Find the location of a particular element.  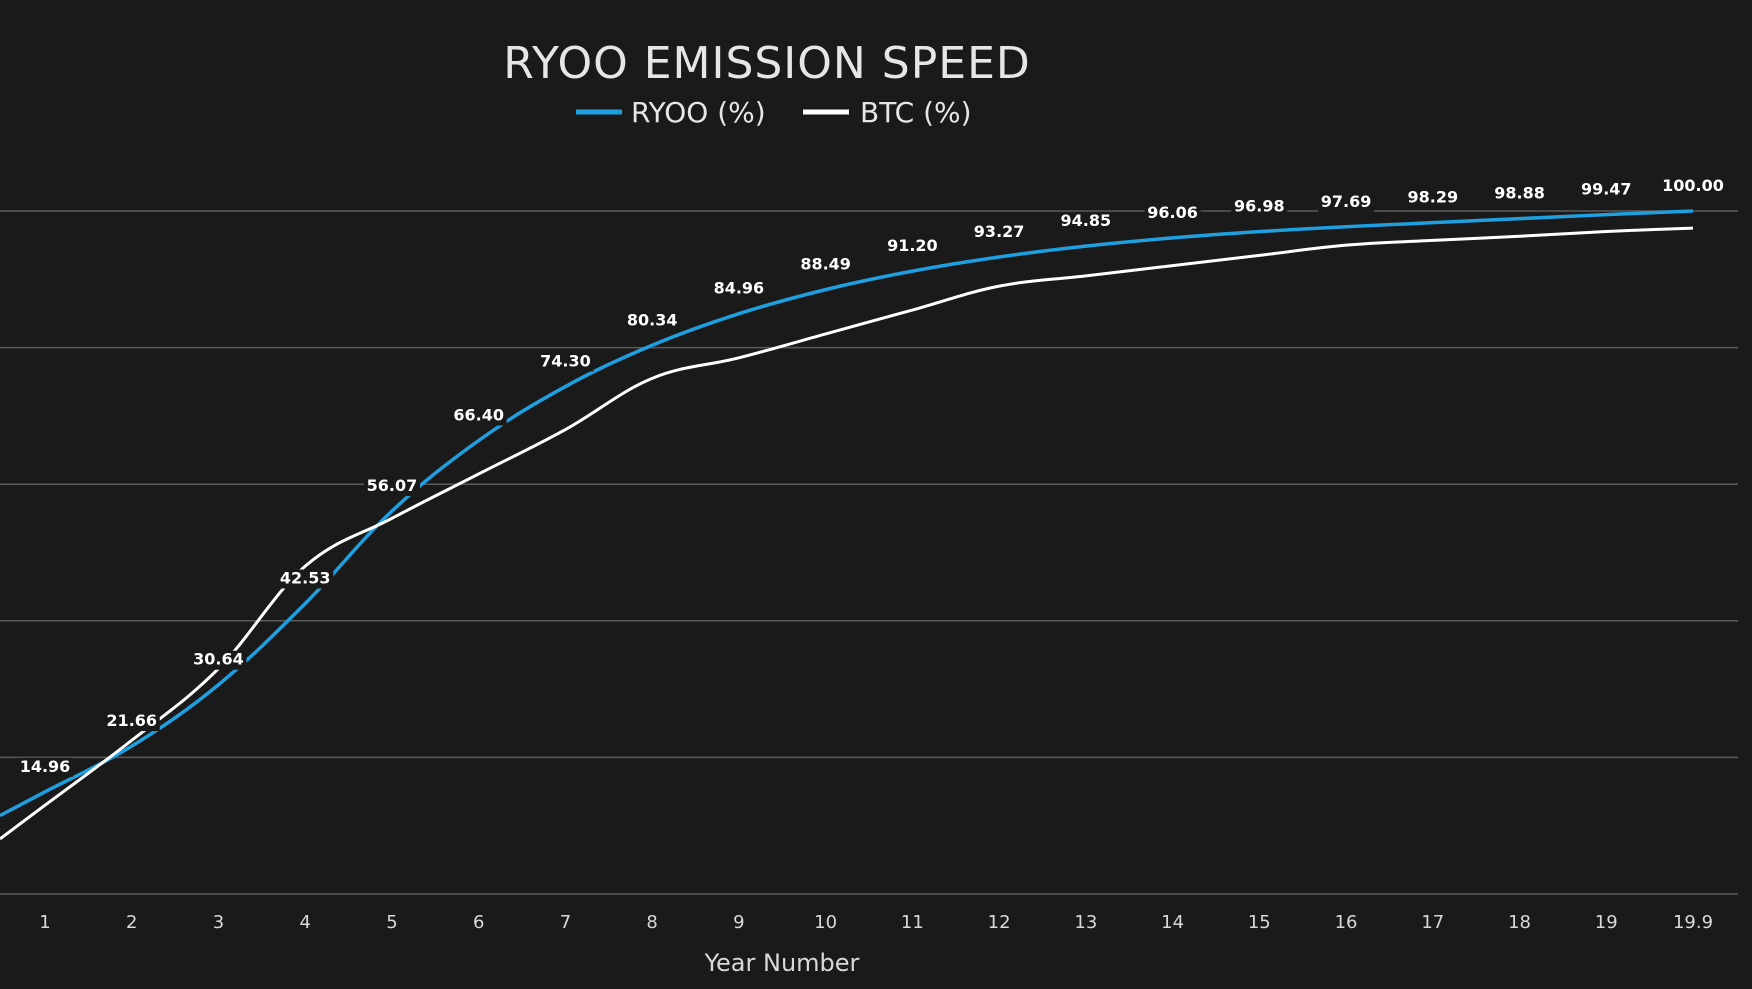

data-label: 30.64 is located at coordinates (218, 659).